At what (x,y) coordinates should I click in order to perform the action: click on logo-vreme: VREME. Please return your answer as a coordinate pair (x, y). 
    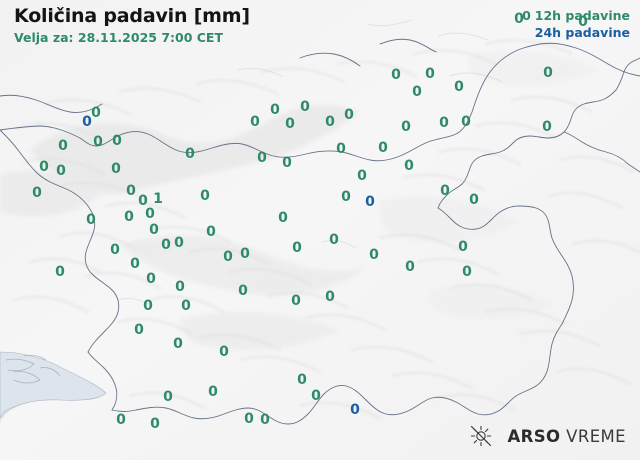
    Looking at the image, I should click on (596, 436).